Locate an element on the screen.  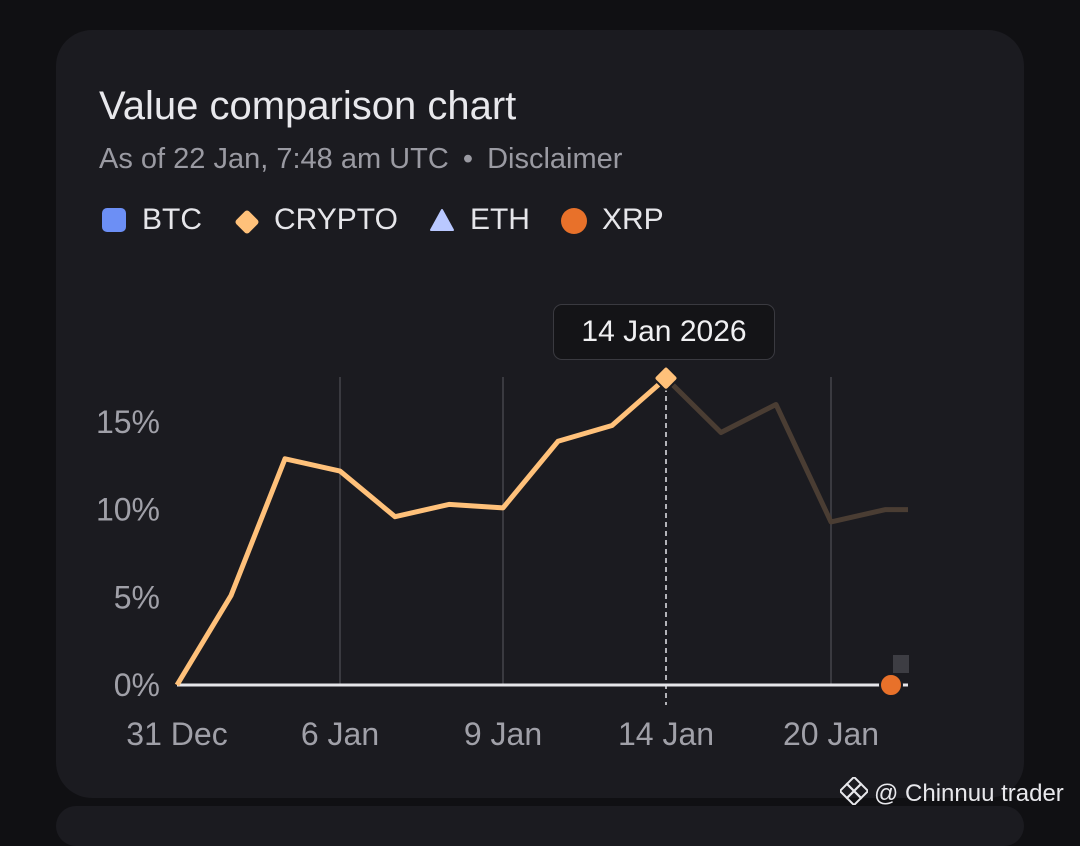
legend-item-btc: BTC is located at coordinates (152, 220).